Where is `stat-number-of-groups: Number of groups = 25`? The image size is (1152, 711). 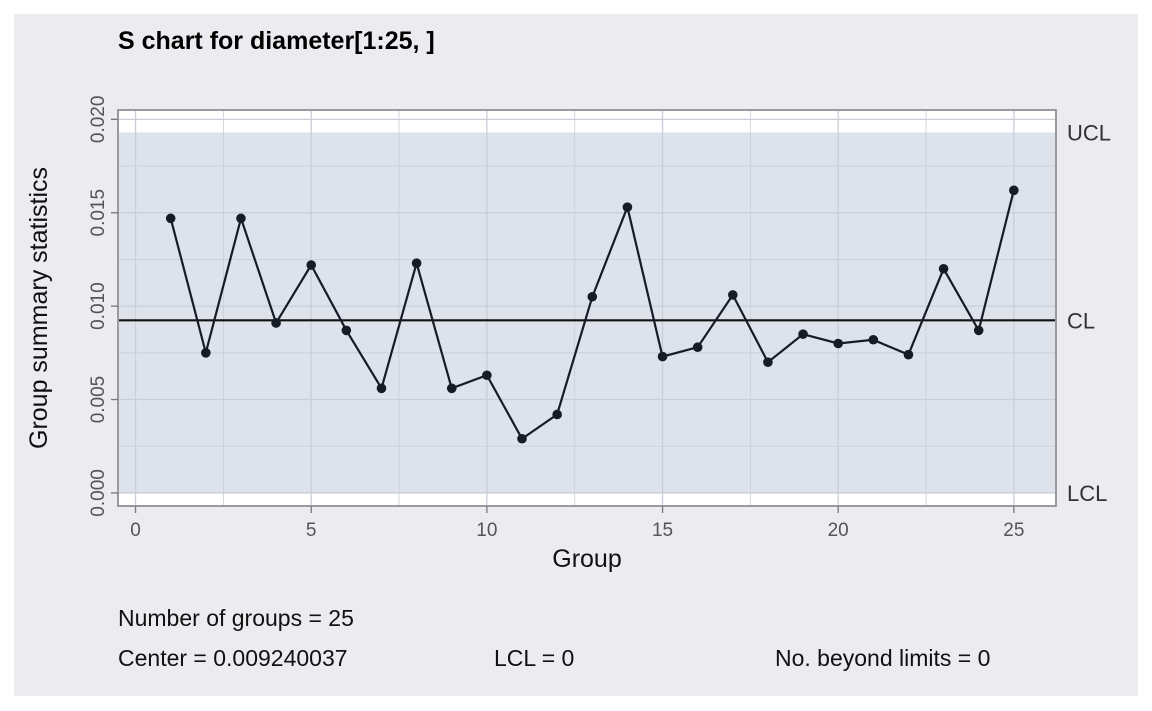 stat-number-of-groups: Number of groups = 25 is located at coordinates (236, 618).